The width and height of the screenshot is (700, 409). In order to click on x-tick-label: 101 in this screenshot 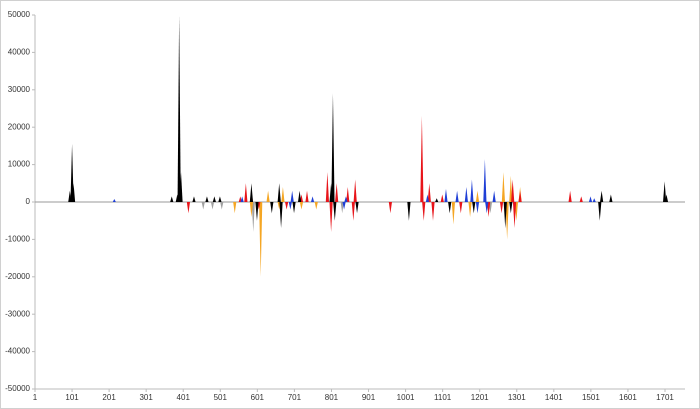, I will do `click(72, 397)`.